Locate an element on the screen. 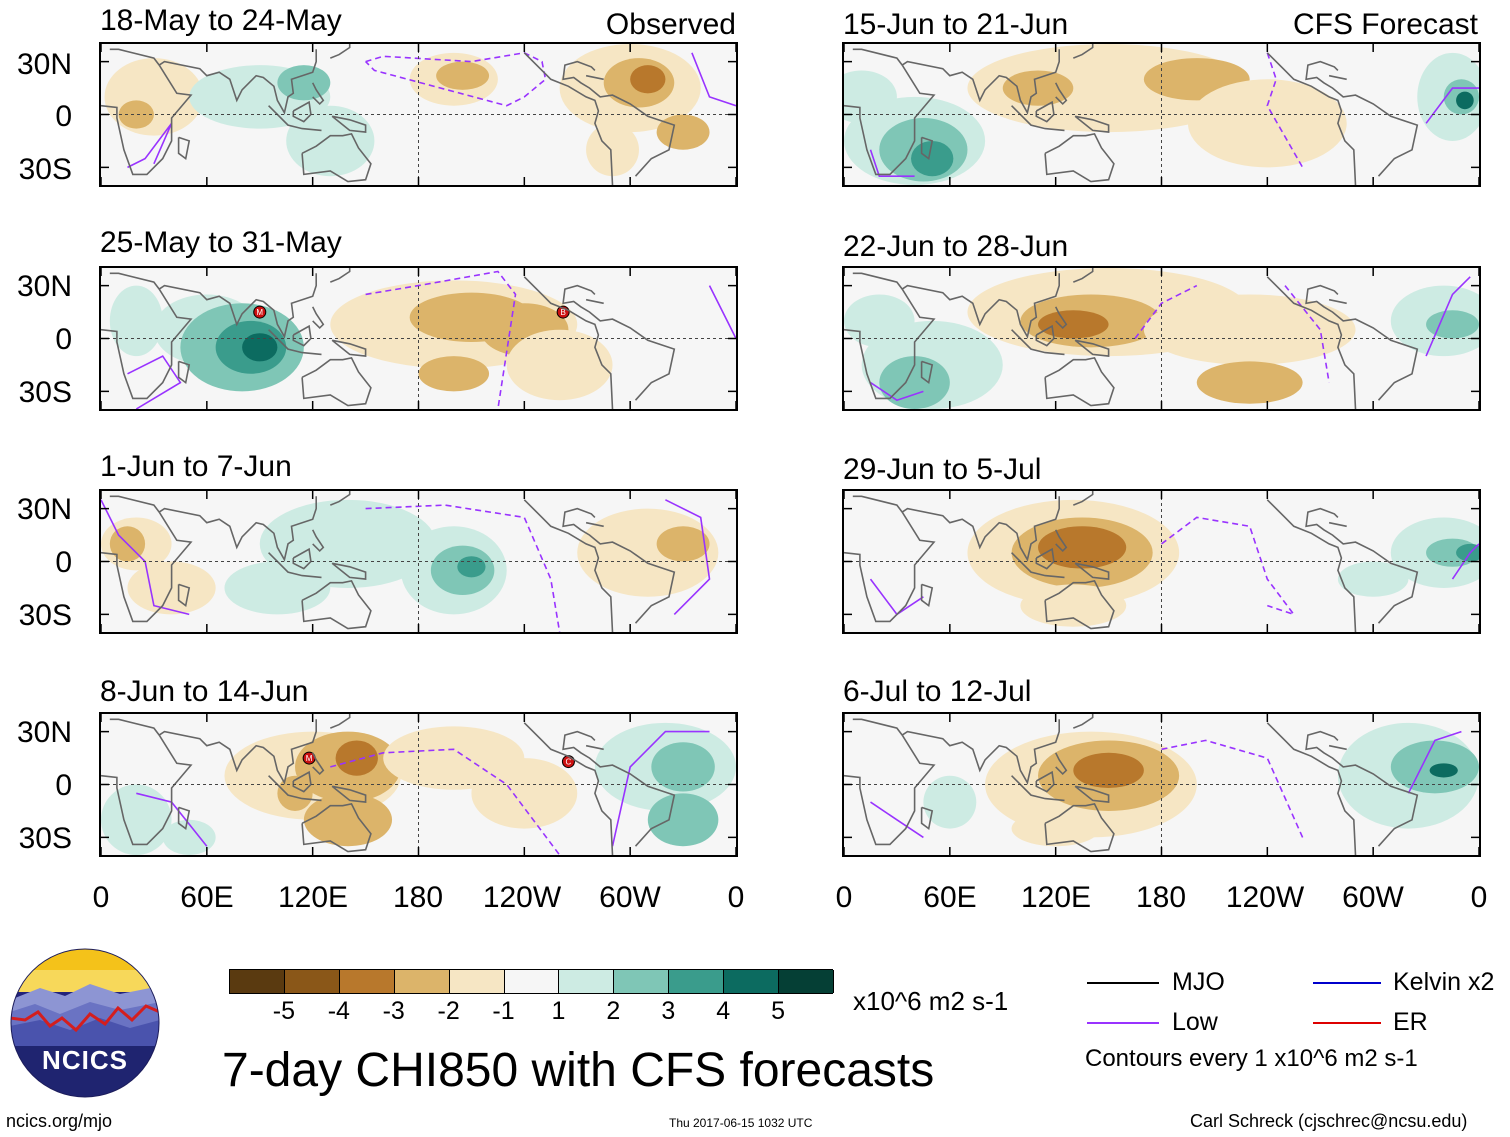  panel-title-left-3: 8-Jun to 14-Jun is located at coordinates (204, 691).